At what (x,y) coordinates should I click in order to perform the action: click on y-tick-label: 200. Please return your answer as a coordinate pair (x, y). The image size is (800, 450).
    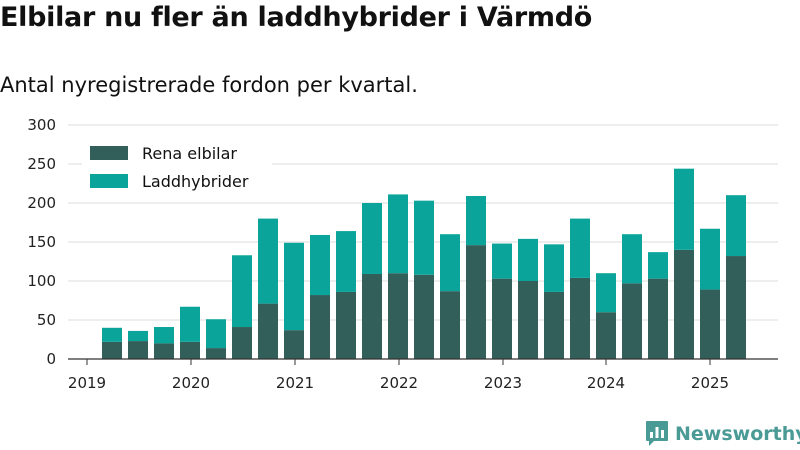
    Looking at the image, I should click on (41, 203).